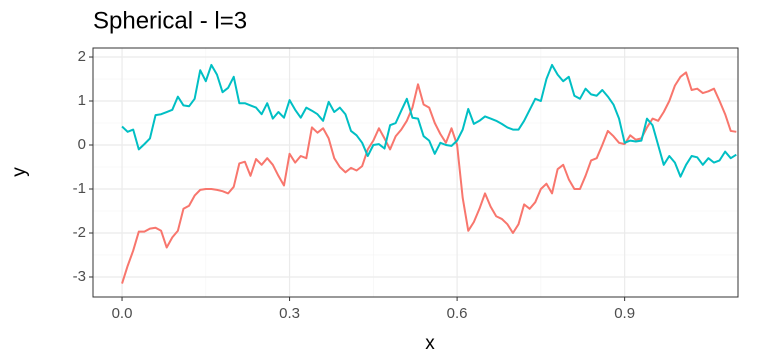  What do you see at coordinates (430, 343) in the screenshot?
I see `x-axis-title: x` at bounding box center [430, 343].